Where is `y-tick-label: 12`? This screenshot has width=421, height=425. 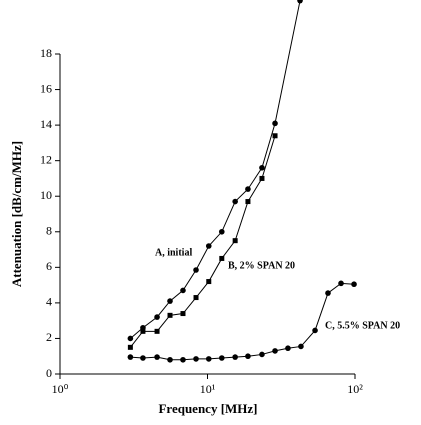
y-tick-label: 12 is located at coordinates (46, 159).